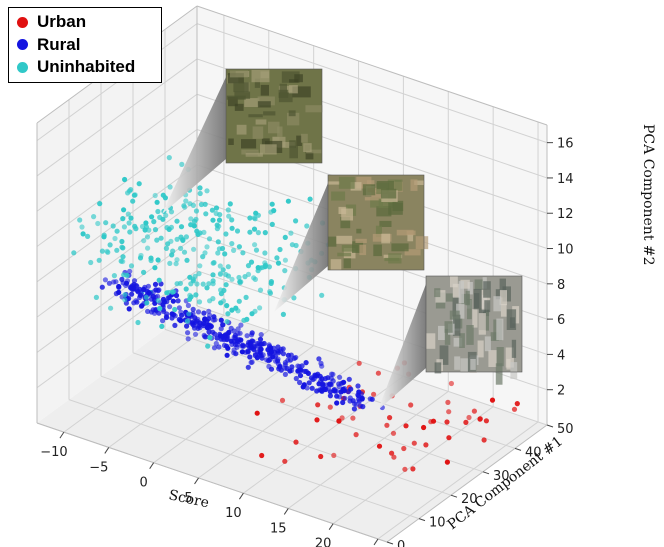 This screenshot has width=664, height=547. I want to click on x-tick-label: −10, so click(53, 452).